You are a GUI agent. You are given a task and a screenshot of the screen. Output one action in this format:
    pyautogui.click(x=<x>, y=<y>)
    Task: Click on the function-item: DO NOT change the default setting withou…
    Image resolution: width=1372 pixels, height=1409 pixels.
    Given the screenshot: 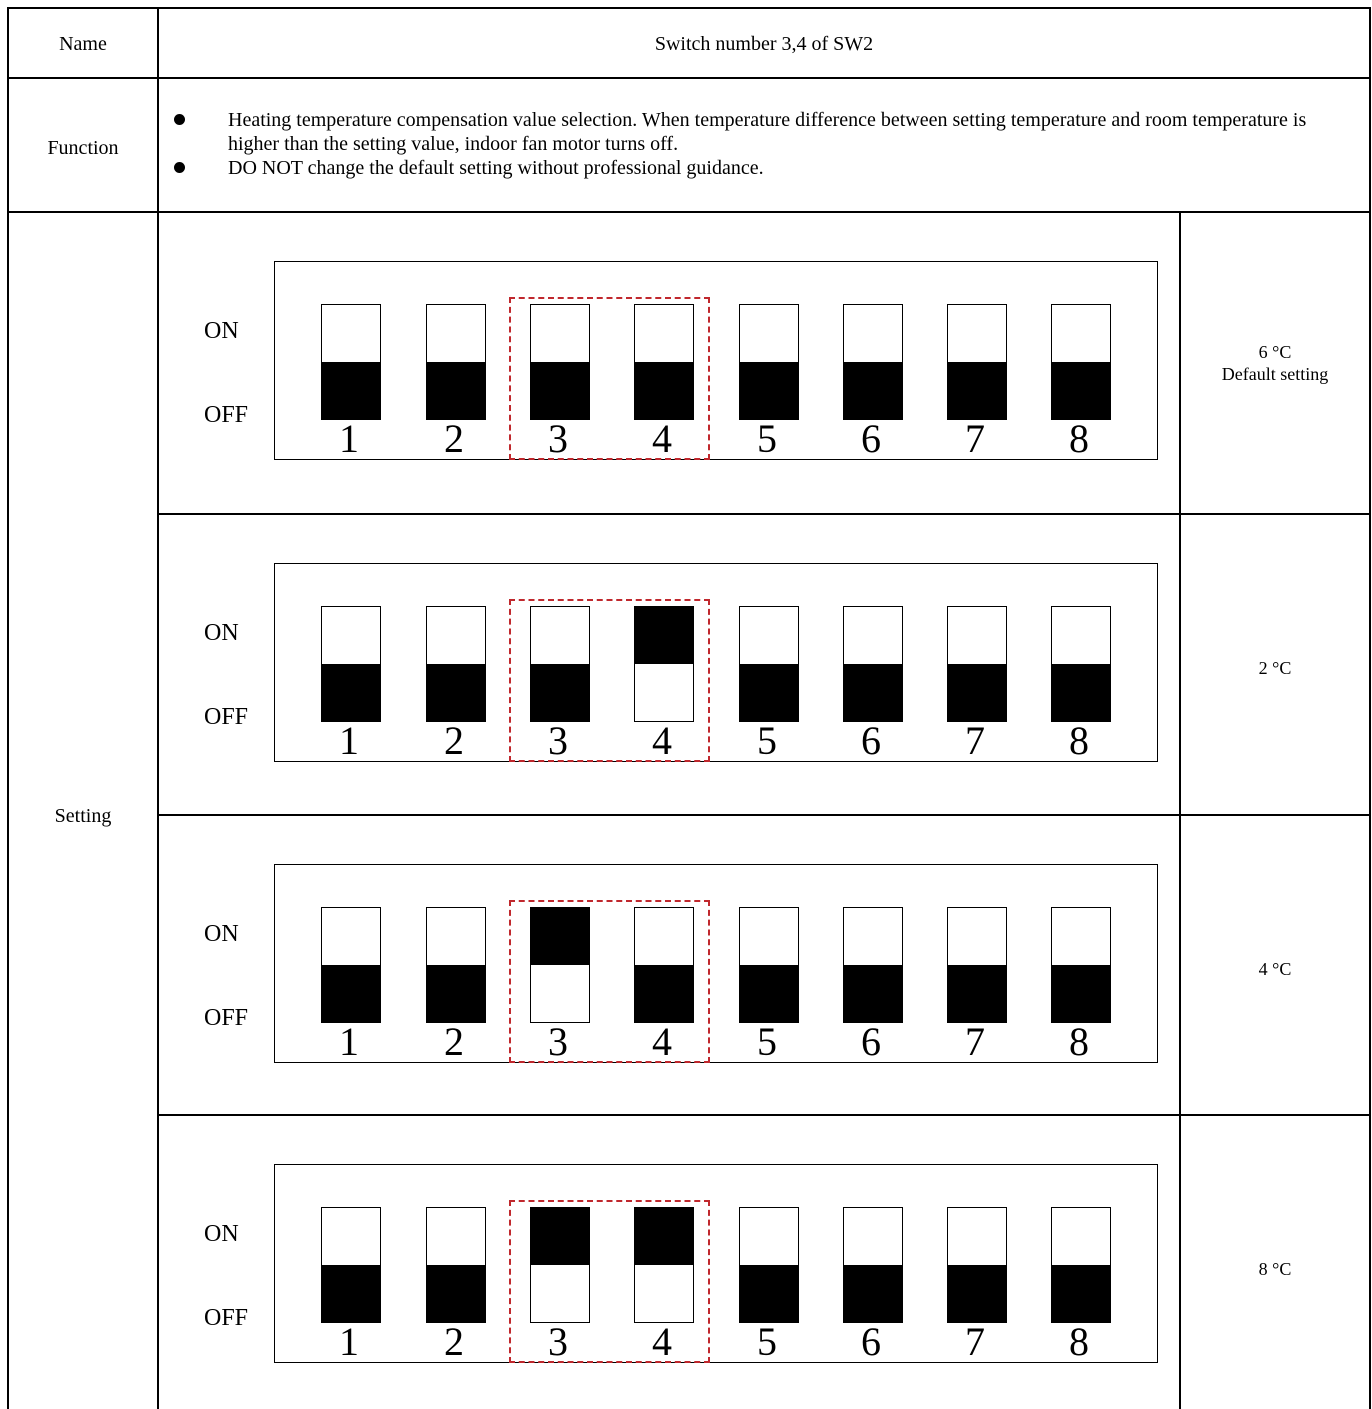 What is the action you would take?
    pyautogui.click(x=762, y=168)
    